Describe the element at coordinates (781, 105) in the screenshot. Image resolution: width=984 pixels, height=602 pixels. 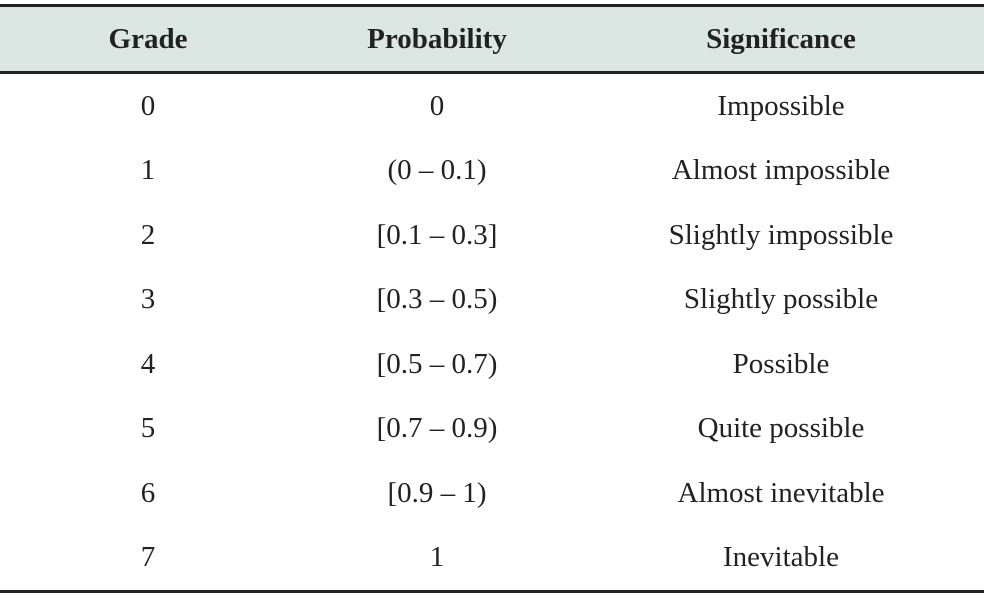
I see `cell-significance: Impossible` at that location.